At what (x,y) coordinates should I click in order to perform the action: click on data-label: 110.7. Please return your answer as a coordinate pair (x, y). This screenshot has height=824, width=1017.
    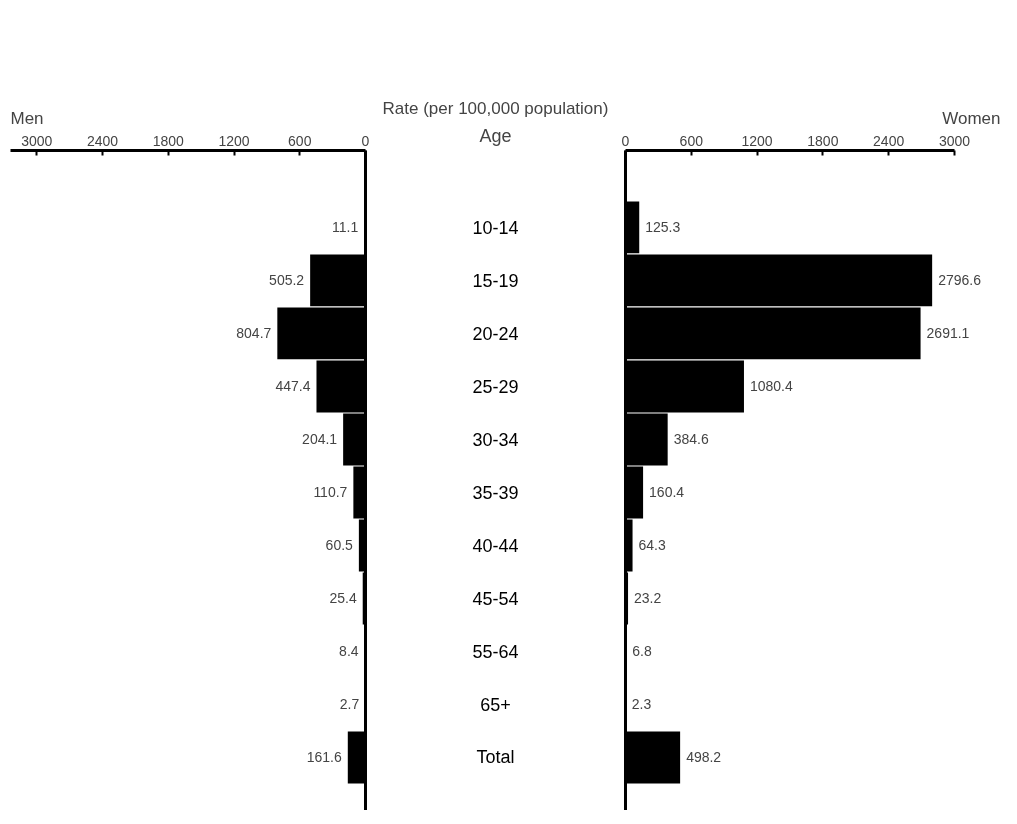
    Looking at the image, I should click on (330, 492).